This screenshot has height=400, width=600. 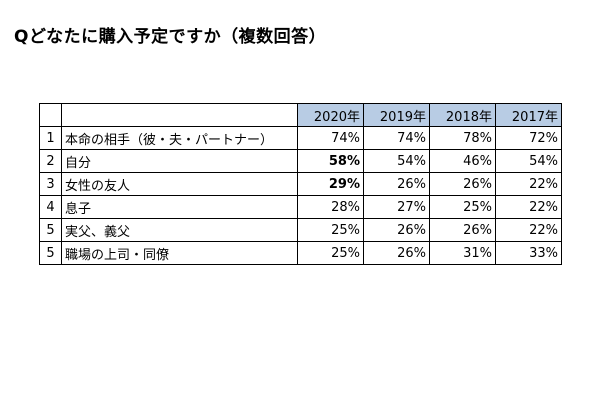 I want to click on percent-cell-2020: 58%, so click(x=330, y=161).